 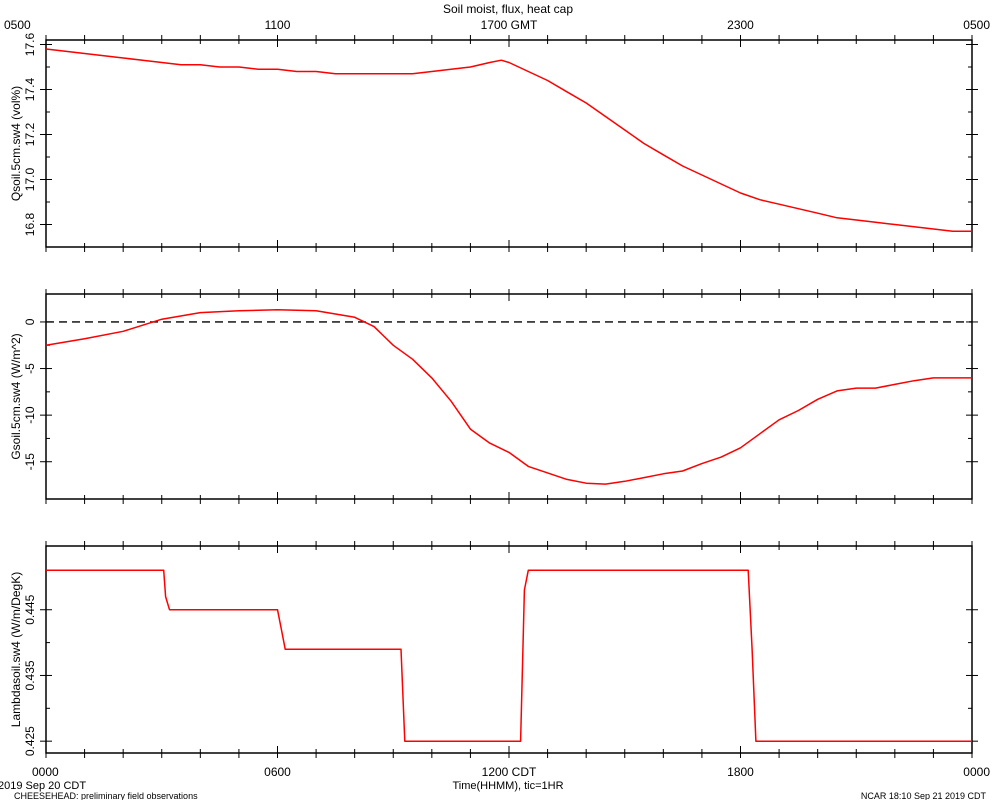 What do you see at coordinates (30, 44) in the screenshot?
I see `y-tick-label: 17.6` at bounding box center [30, 44].